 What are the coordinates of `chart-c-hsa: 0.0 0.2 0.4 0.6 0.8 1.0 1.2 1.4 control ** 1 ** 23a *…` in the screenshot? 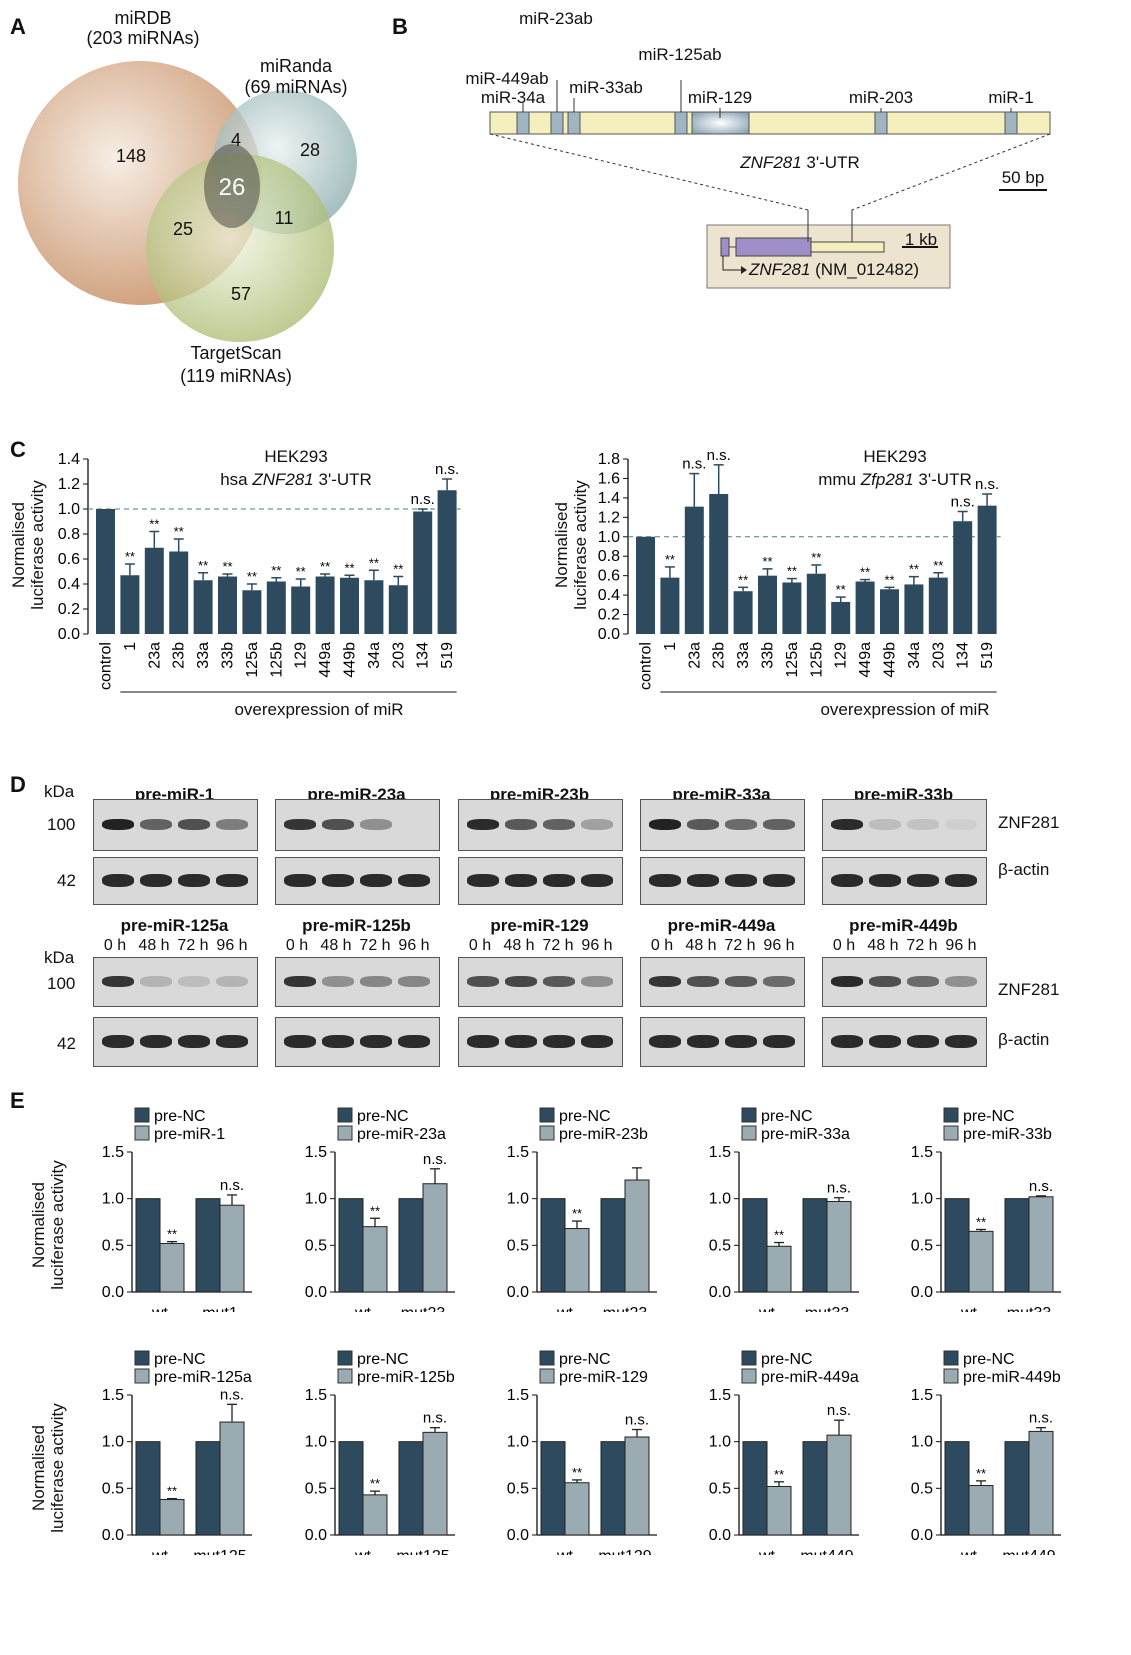 It's located at (259, 572).